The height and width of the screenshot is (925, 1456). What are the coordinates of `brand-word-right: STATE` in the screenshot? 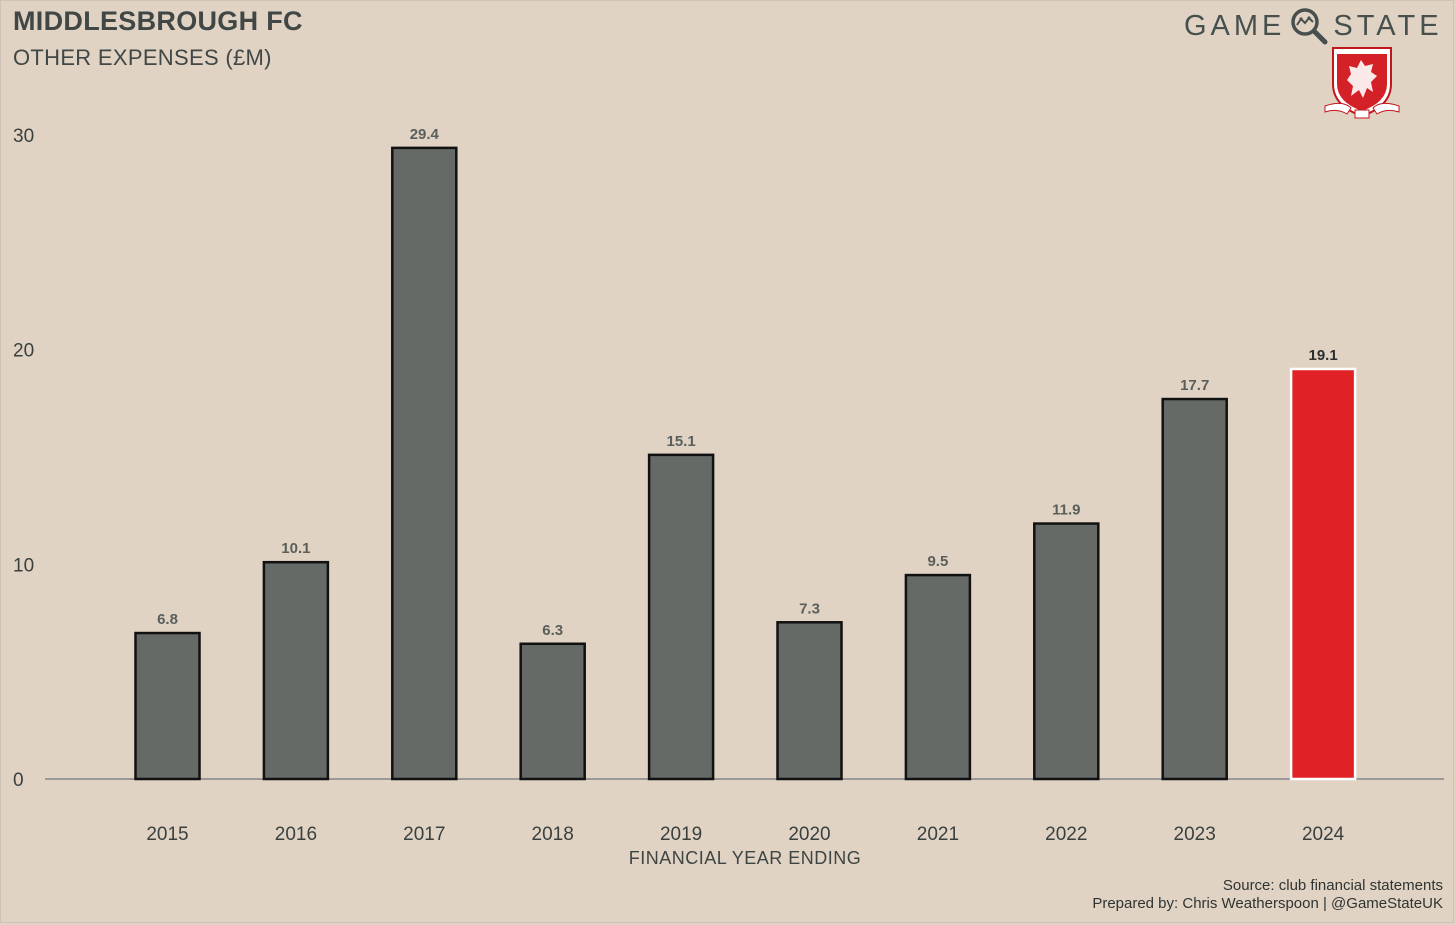 It's located at (1388, 25).